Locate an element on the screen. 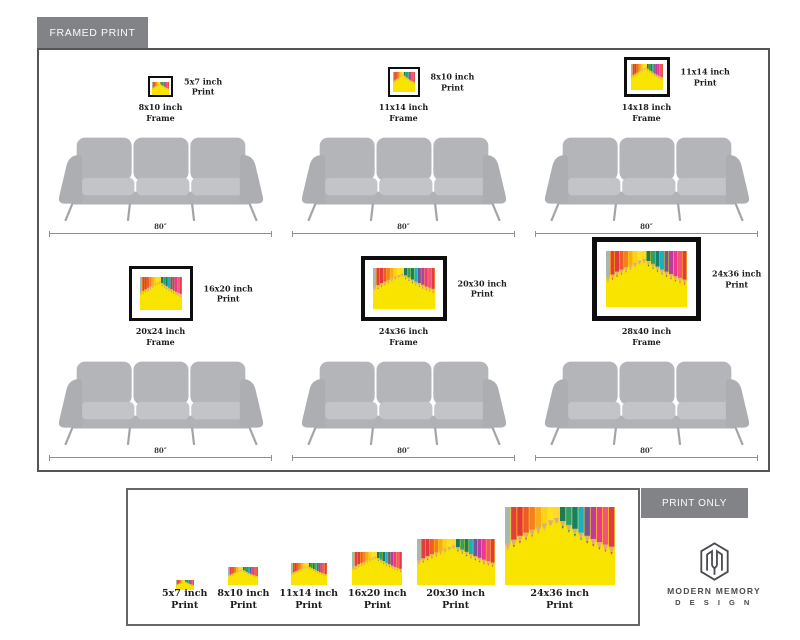  logo-name: MODERN MEMORY is located at coordinates (714, 591).